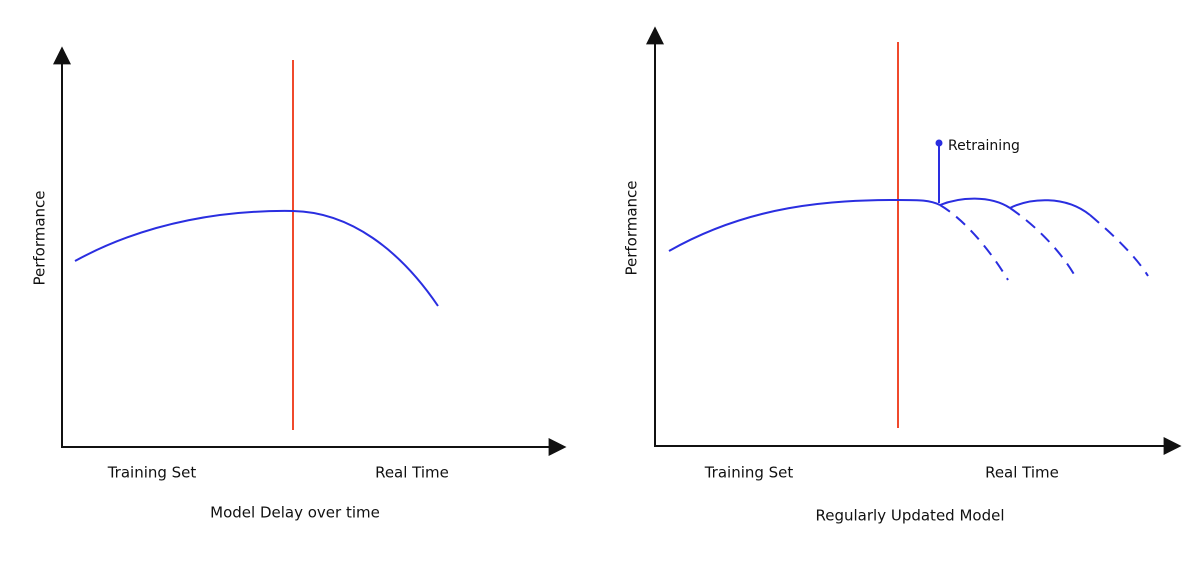 This screenshot has height=564, width=1200. Describe the element at coordinates (984, 146) in the screenshot. I see `annotation: Retraining` at that location.